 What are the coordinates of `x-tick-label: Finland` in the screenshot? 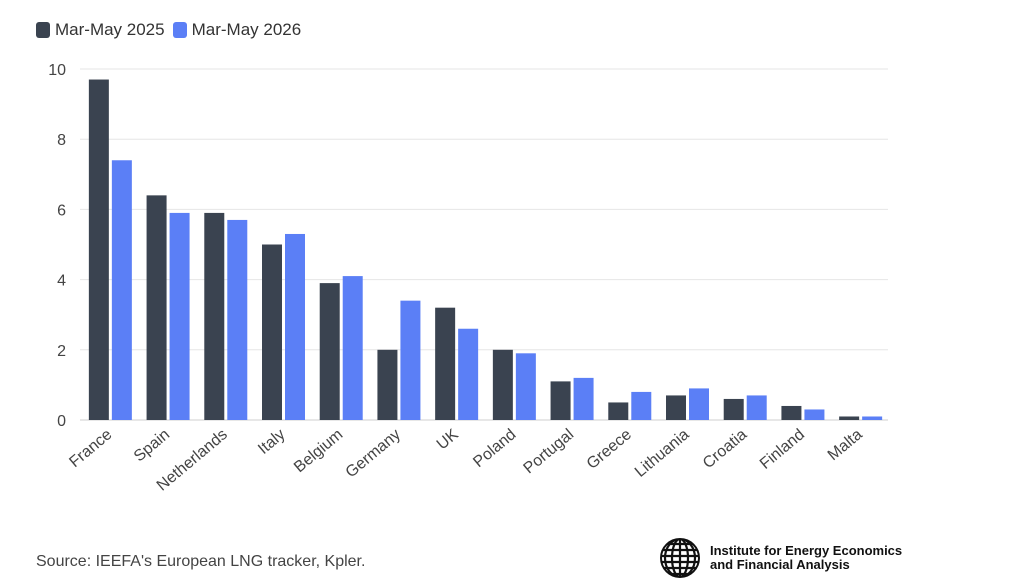 It's located at (782, 449).